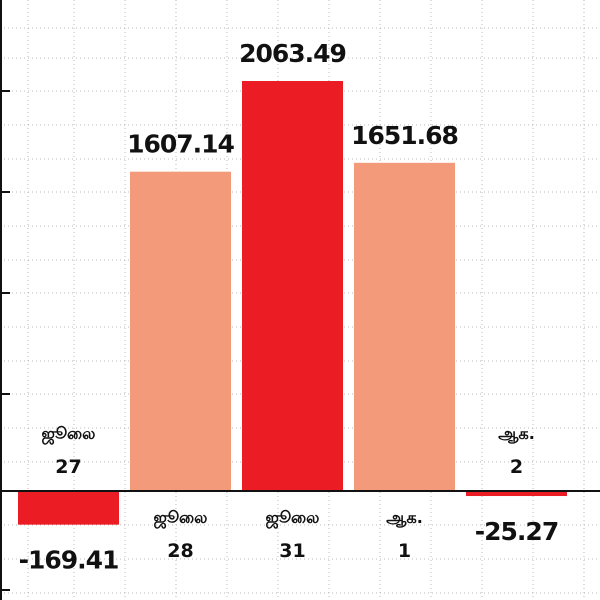  What do you see at coordinates (404, 551) in the screenshot?
I see `category-label-day: 1` at bounding box center [404, 551].